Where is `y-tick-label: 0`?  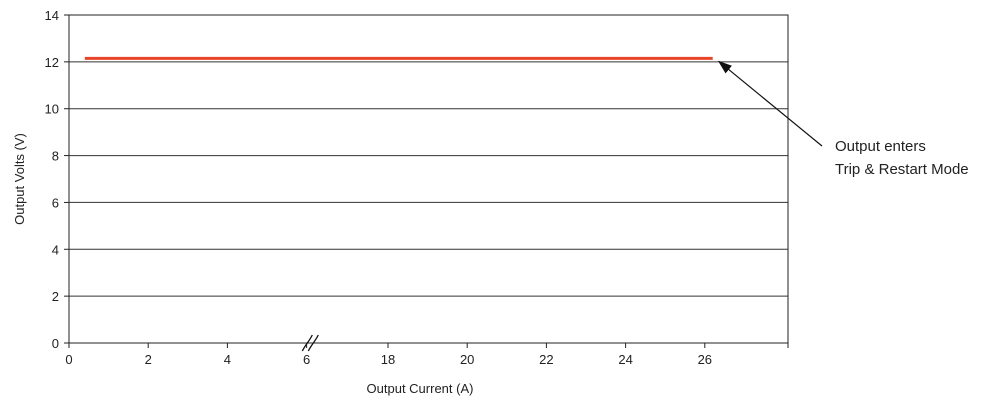
y-tick-label: 0 is located at coordinates (55, 343).